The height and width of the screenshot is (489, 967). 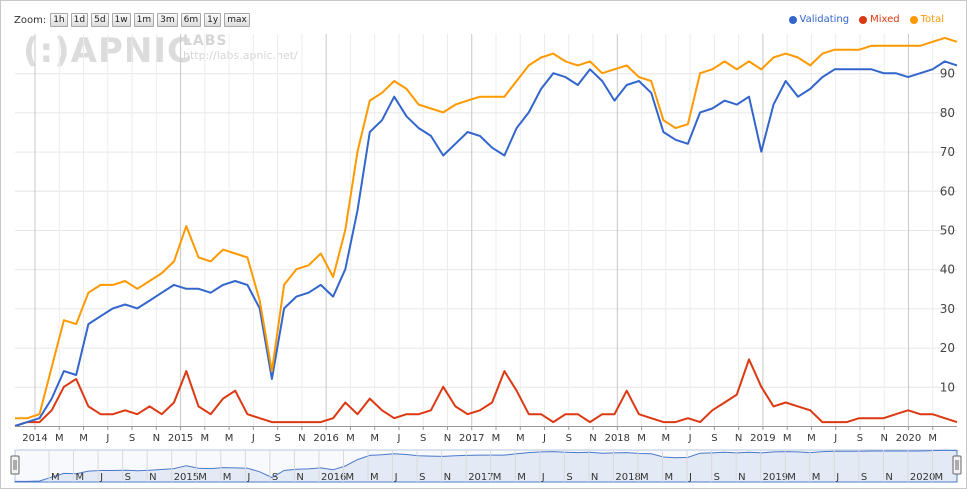 What do you see at coordinates (486, 392) in the screenshot?
I see `series-line-mixed` at bounding box center [486, 392].